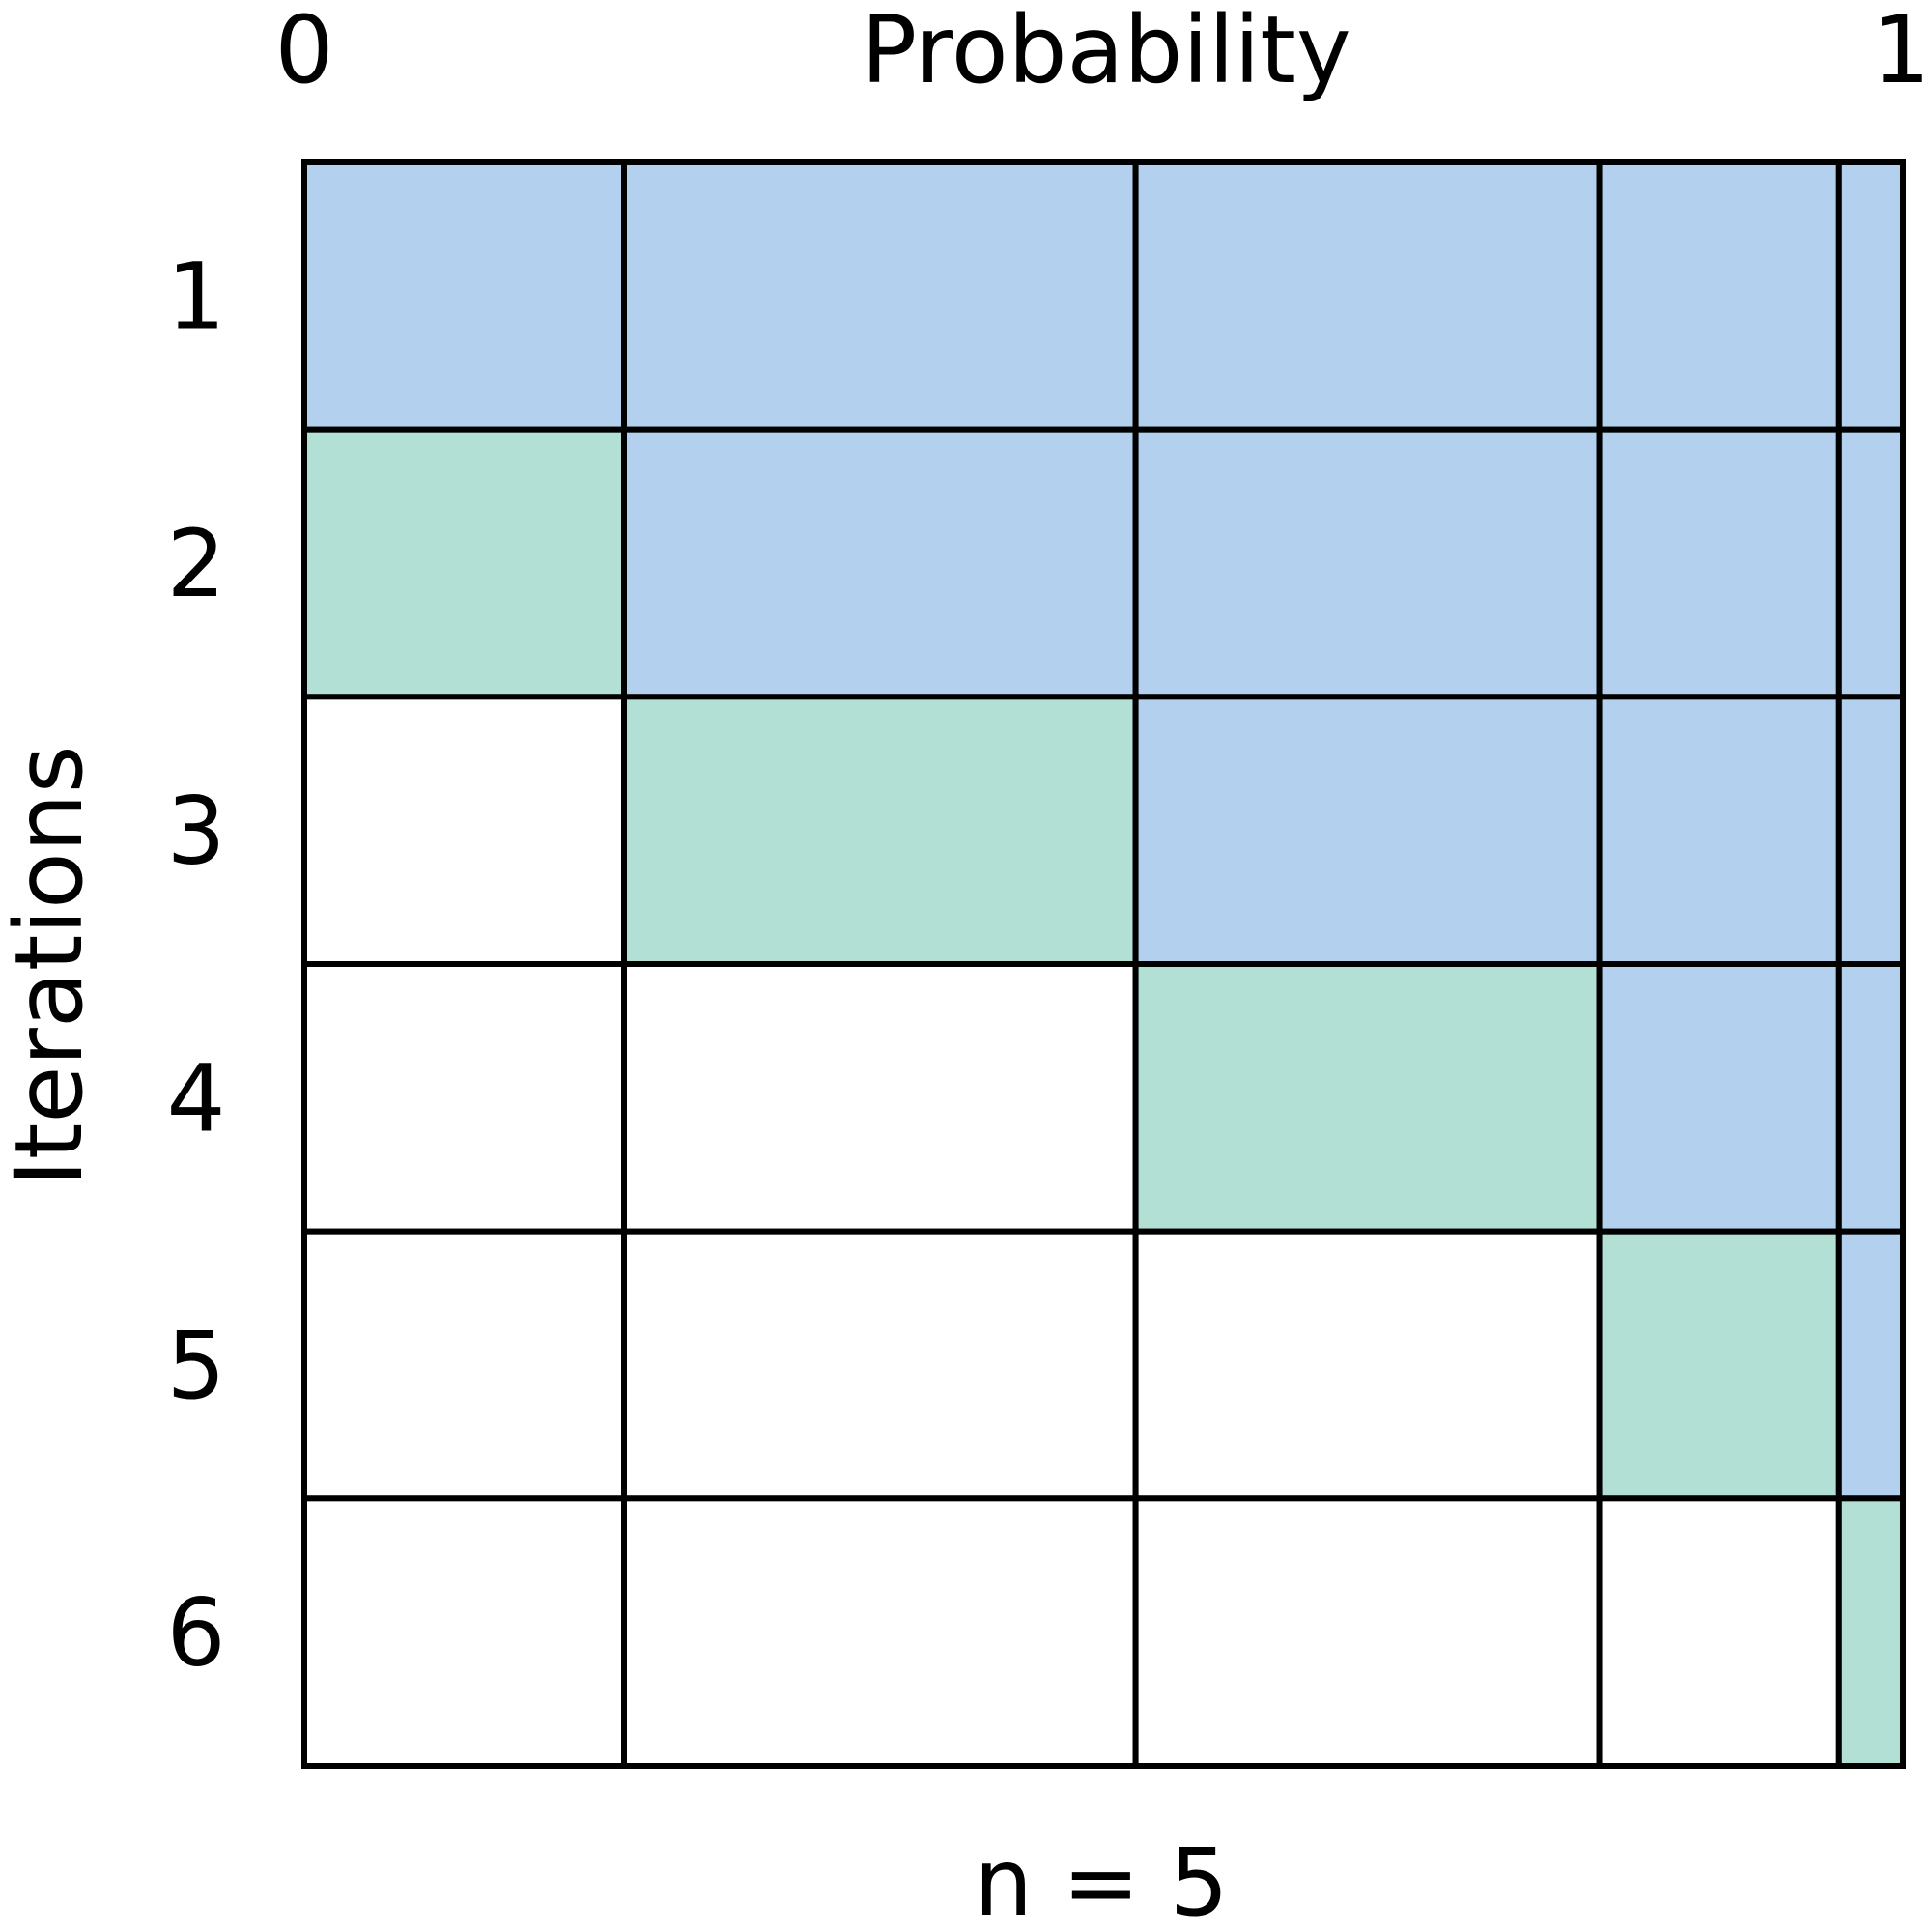 The image size is (1932, 1931). Describe the element at coordinates (464, 1098) in the screenshot. I see `grid-cell-r4-c1-empty` at that location.